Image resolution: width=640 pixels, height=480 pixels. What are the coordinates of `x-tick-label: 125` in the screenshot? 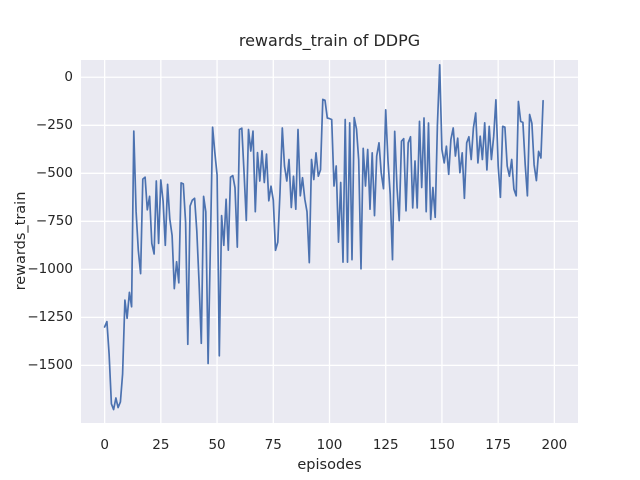 It's located at (385, 445).